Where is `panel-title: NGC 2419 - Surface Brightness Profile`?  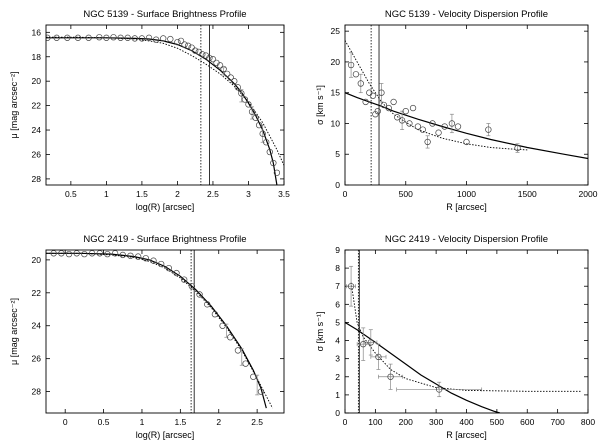
panel-title: NGC 2419 - Surface Brightness Profile is located at coordinates (164, 239).